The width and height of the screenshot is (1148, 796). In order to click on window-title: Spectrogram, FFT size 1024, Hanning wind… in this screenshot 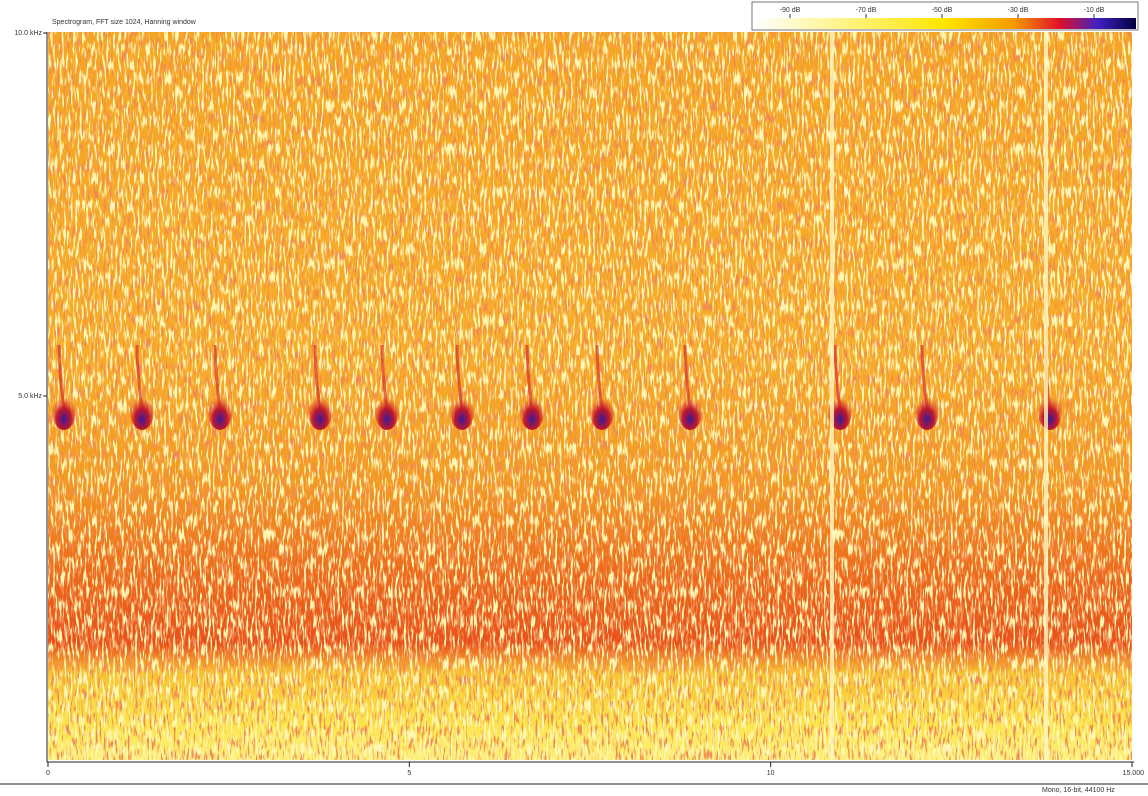, I will do `click(124, 22)`.